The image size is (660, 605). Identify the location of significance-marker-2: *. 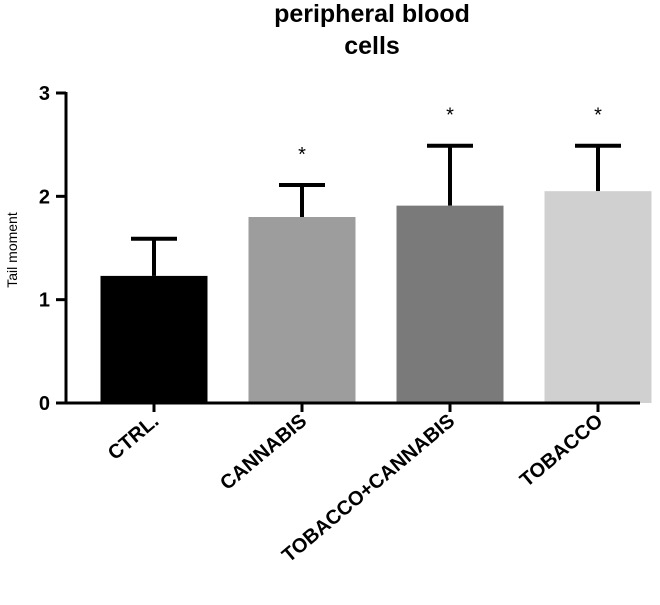
(450, 116).